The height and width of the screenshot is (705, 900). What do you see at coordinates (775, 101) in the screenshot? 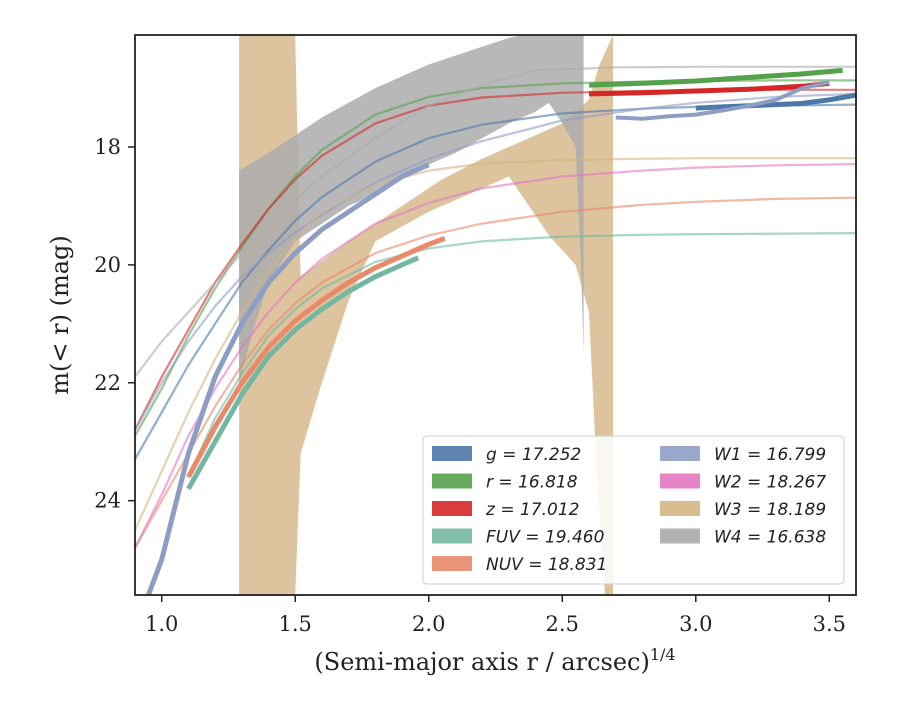
I see `g-profile` at bounding box center [775, 101].